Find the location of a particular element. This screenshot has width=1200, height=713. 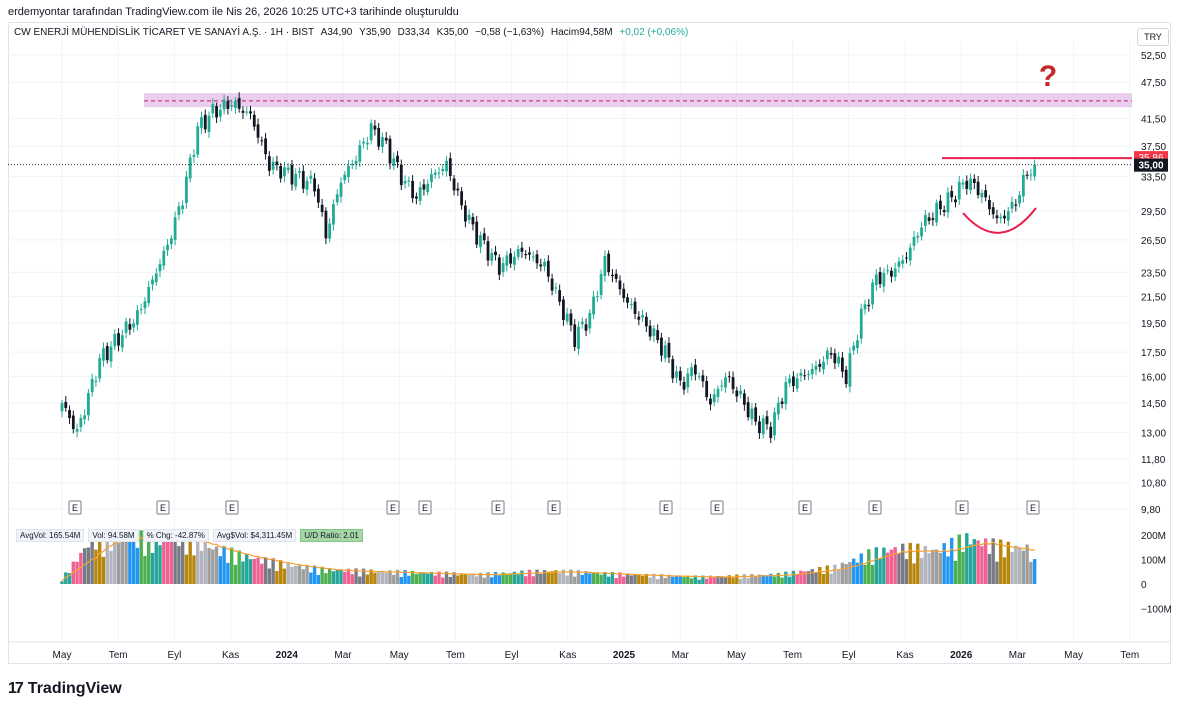

tradingview-logo: 17 TradingView is located at coordinates (65, 689).